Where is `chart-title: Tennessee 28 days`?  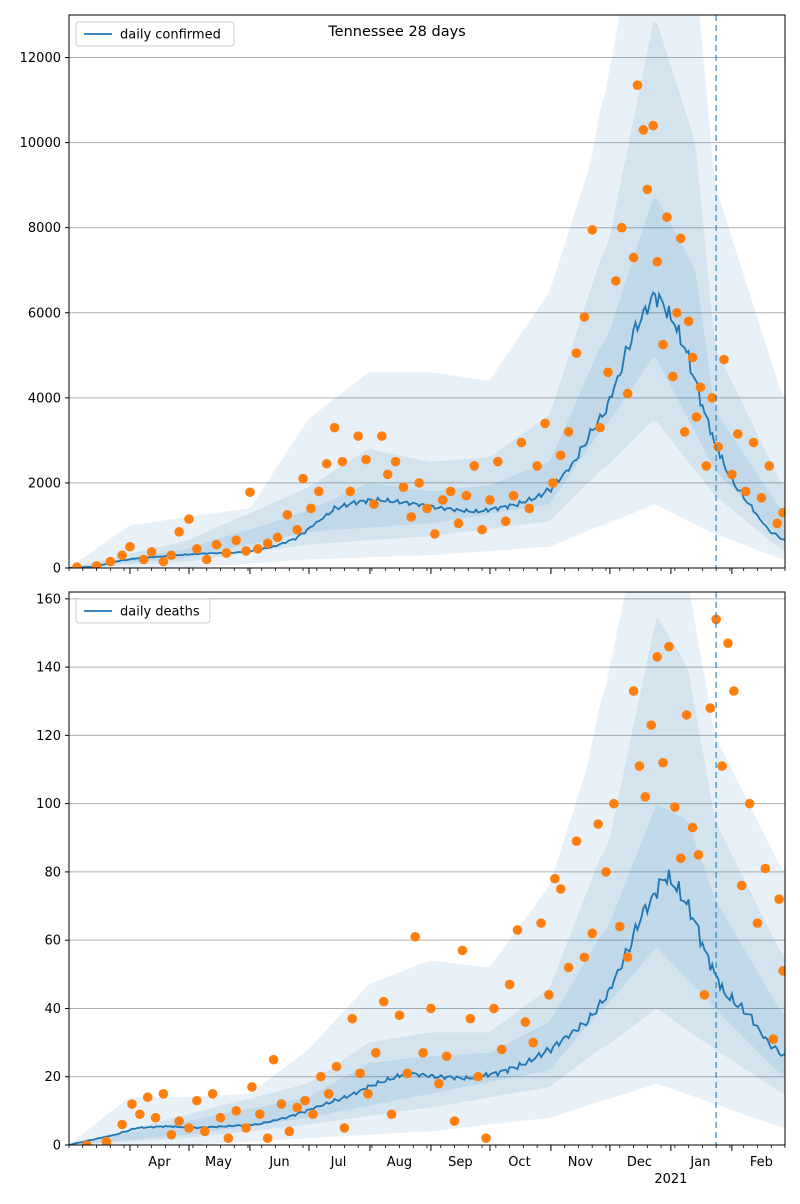 chart-title: Tennessee 28 days is located at coordinates (396, 32).